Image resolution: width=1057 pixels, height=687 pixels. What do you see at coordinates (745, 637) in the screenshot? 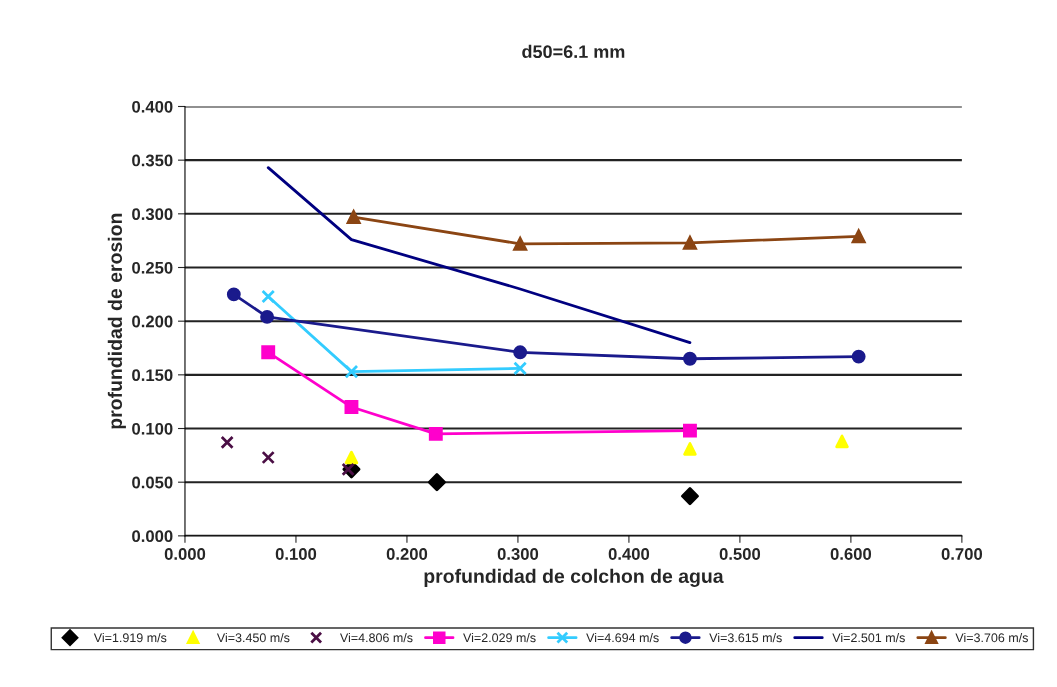
I see `legend-label: Vi=3.615 m/s` at bounding box center [745, 637].